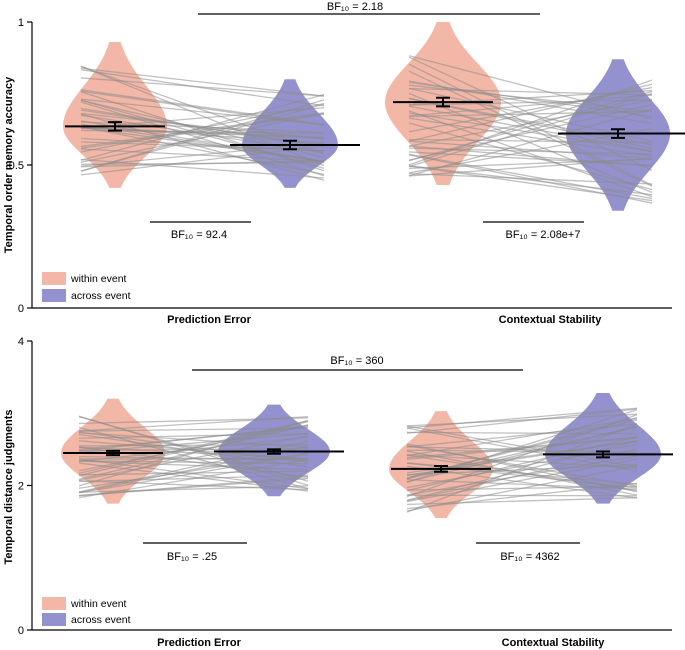 The height and width of the screenshot is (650, 685). I want to click on bf-label-1: BF₁₀ = 2.08e+7, so click(543, 235).